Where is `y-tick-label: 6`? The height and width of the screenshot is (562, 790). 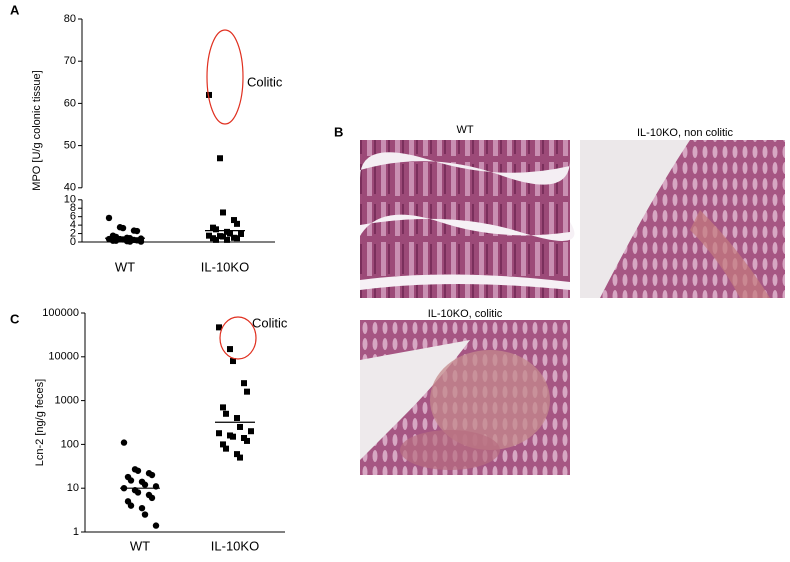
y-tick-label: 6 is located at coordinates (73, 217).